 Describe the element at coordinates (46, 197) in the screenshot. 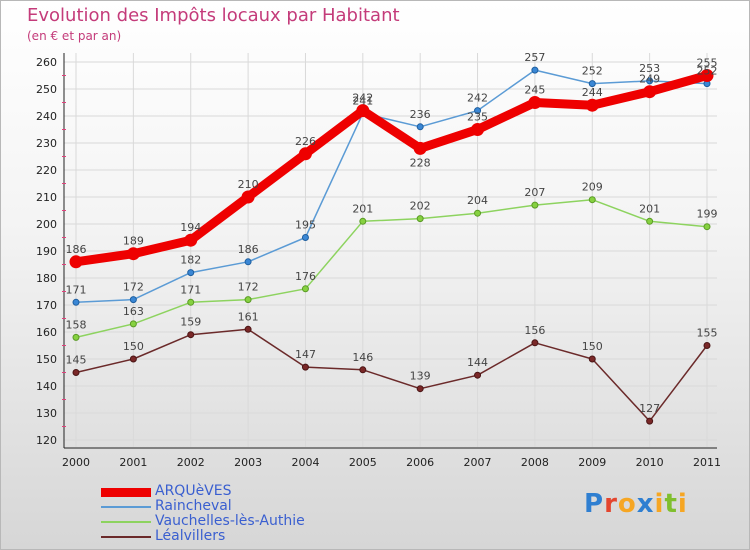

I see `y-tick-label: 210` at that location.